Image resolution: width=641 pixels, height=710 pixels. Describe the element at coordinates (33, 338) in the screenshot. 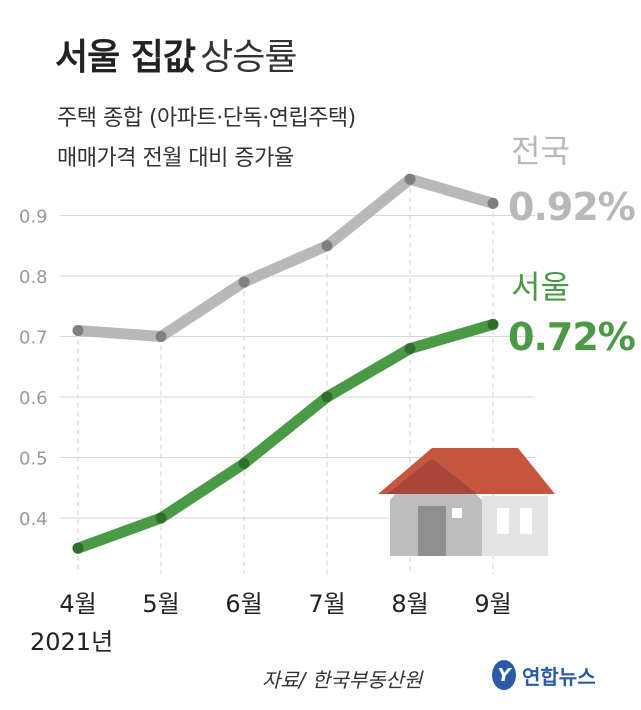

I see `y-tick-label: 0.7` at that location.